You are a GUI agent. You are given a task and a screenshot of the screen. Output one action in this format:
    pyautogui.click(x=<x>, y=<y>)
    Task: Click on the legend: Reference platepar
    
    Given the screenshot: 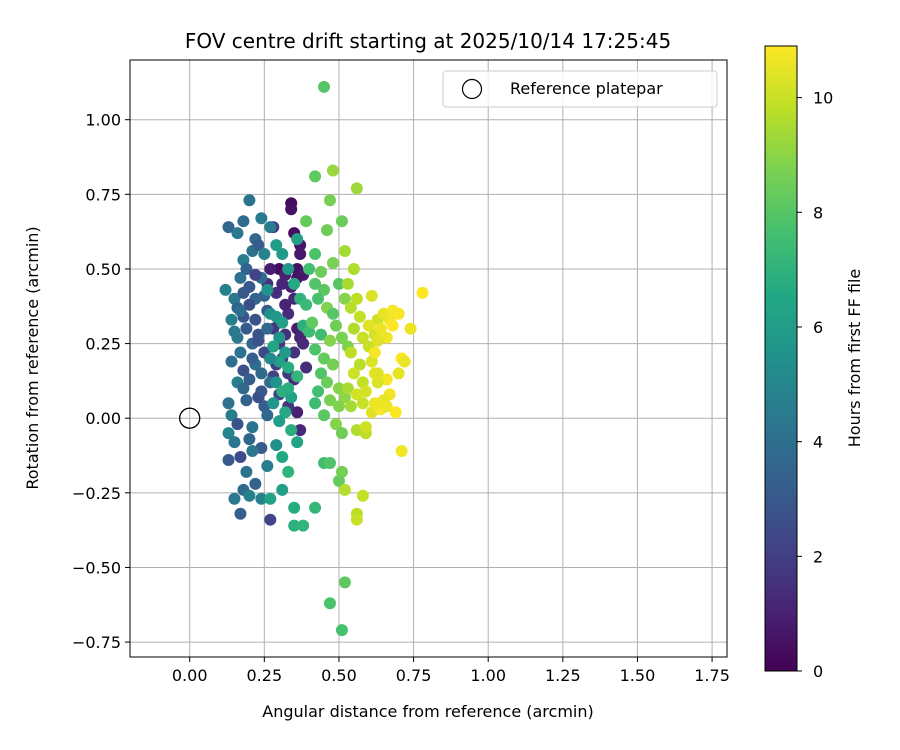 What is the action you would take?
    pyautogui.click(x=580, y=89)
    